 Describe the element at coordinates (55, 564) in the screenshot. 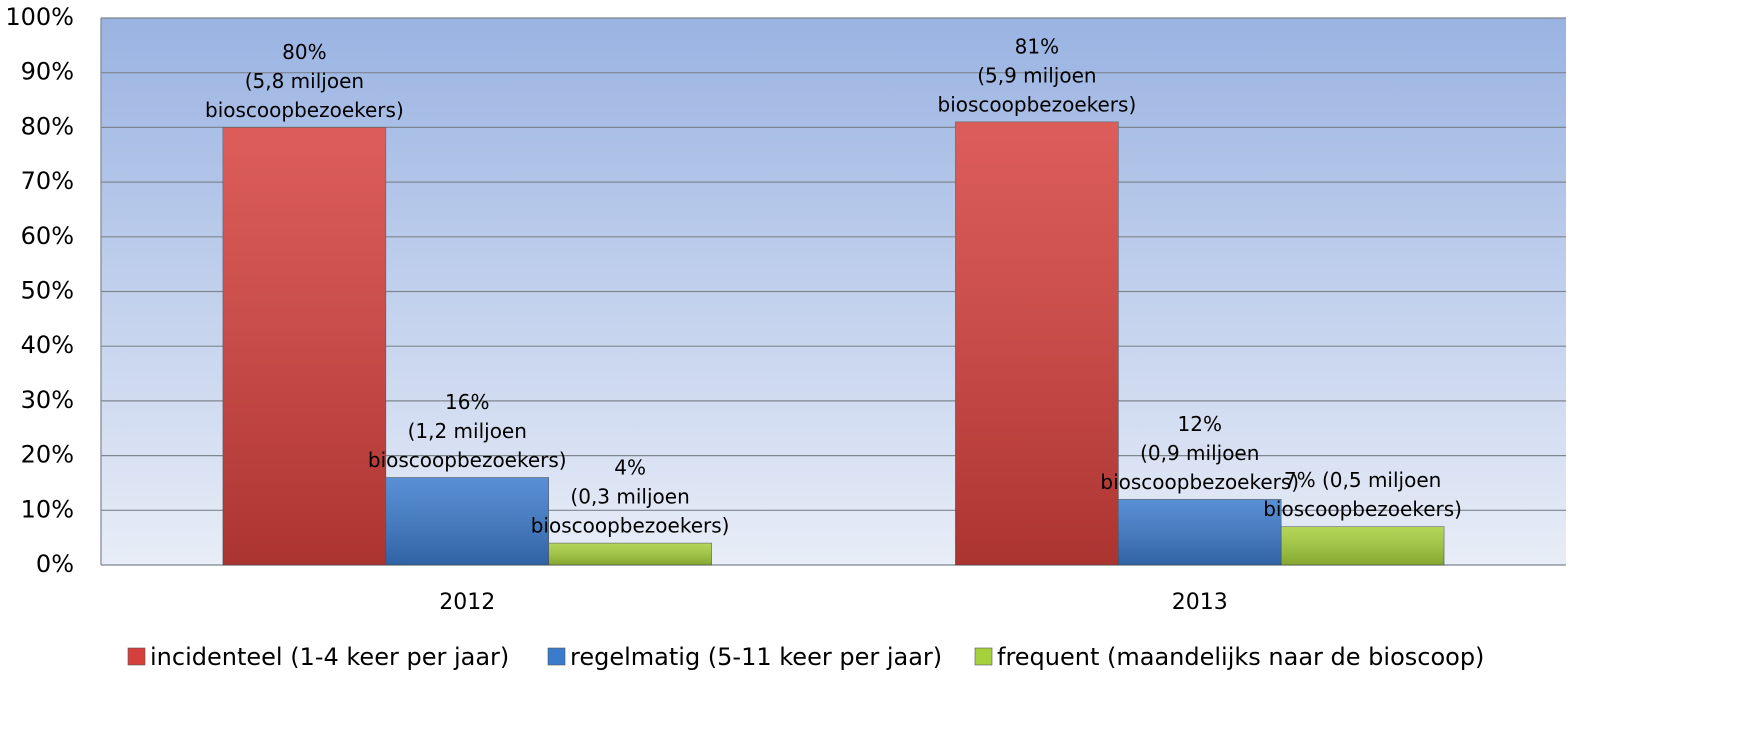

I see `y-tick-label: 0%` at that location.